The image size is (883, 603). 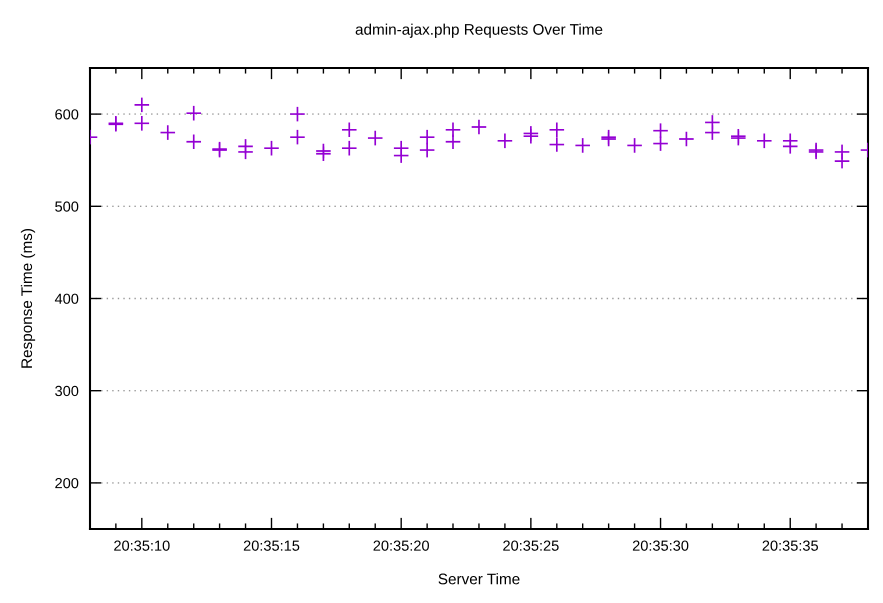 What do you see at coordinates (790, 545) in the screenshot?
I see `x-tick-label: 20:35:35` at bounding box center [790, 545].